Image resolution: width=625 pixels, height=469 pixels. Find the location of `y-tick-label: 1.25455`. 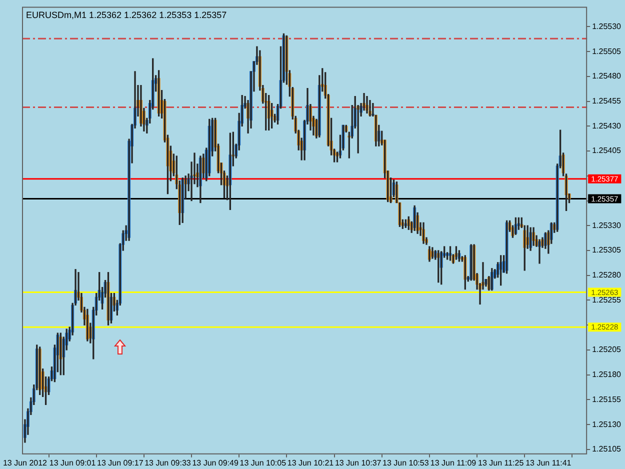

y-tick-label: 1.25455 is located at coordinates (607, 101).